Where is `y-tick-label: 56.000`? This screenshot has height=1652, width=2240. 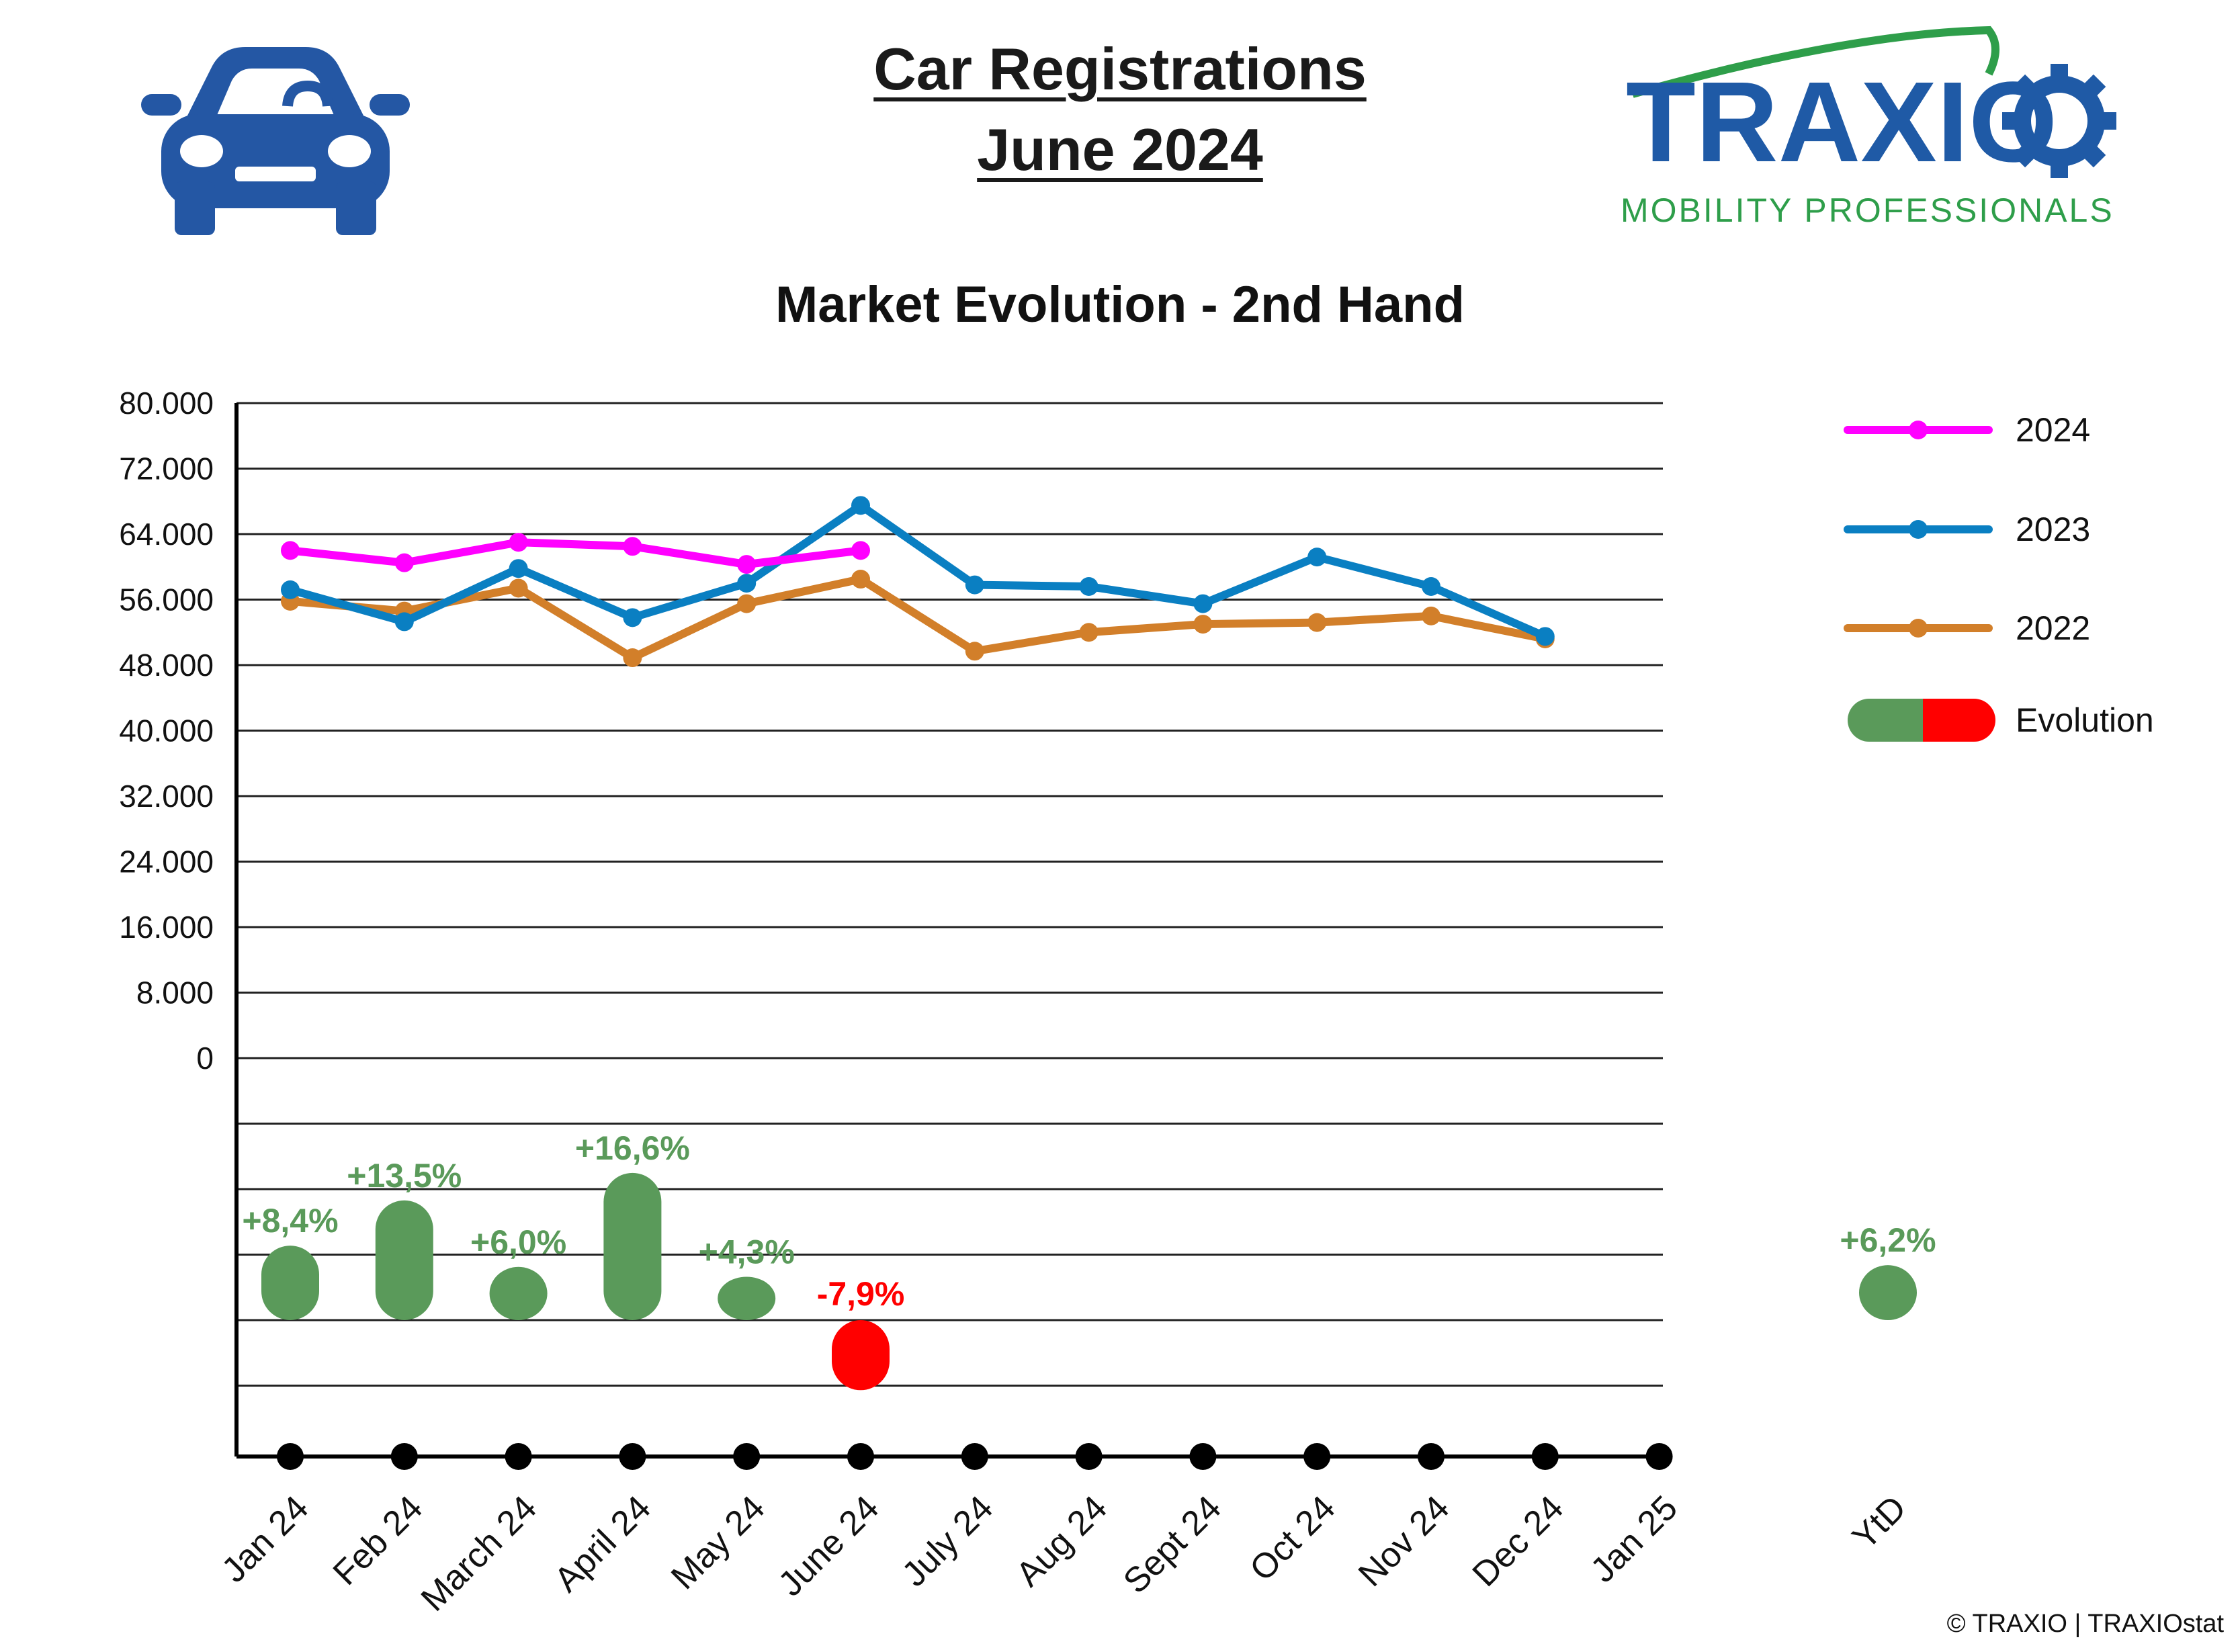
y-tick-label: 56.000 is located at coordinates (166, 599).